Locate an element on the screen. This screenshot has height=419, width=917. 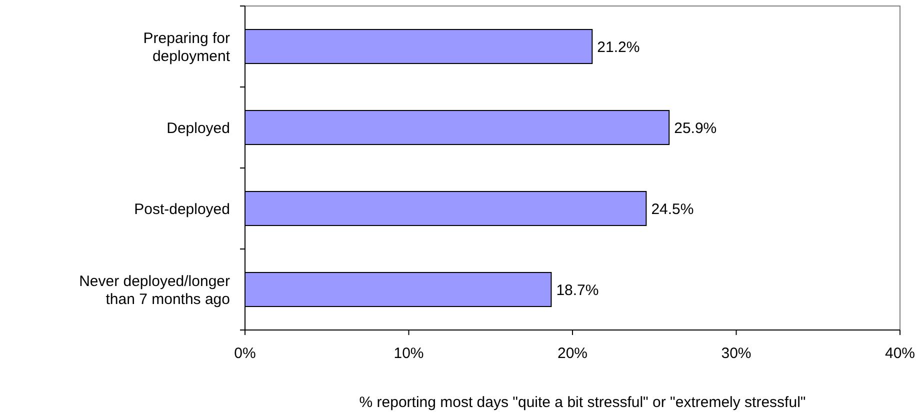
data-label: 18.7% is located at coordinates (577, 290).